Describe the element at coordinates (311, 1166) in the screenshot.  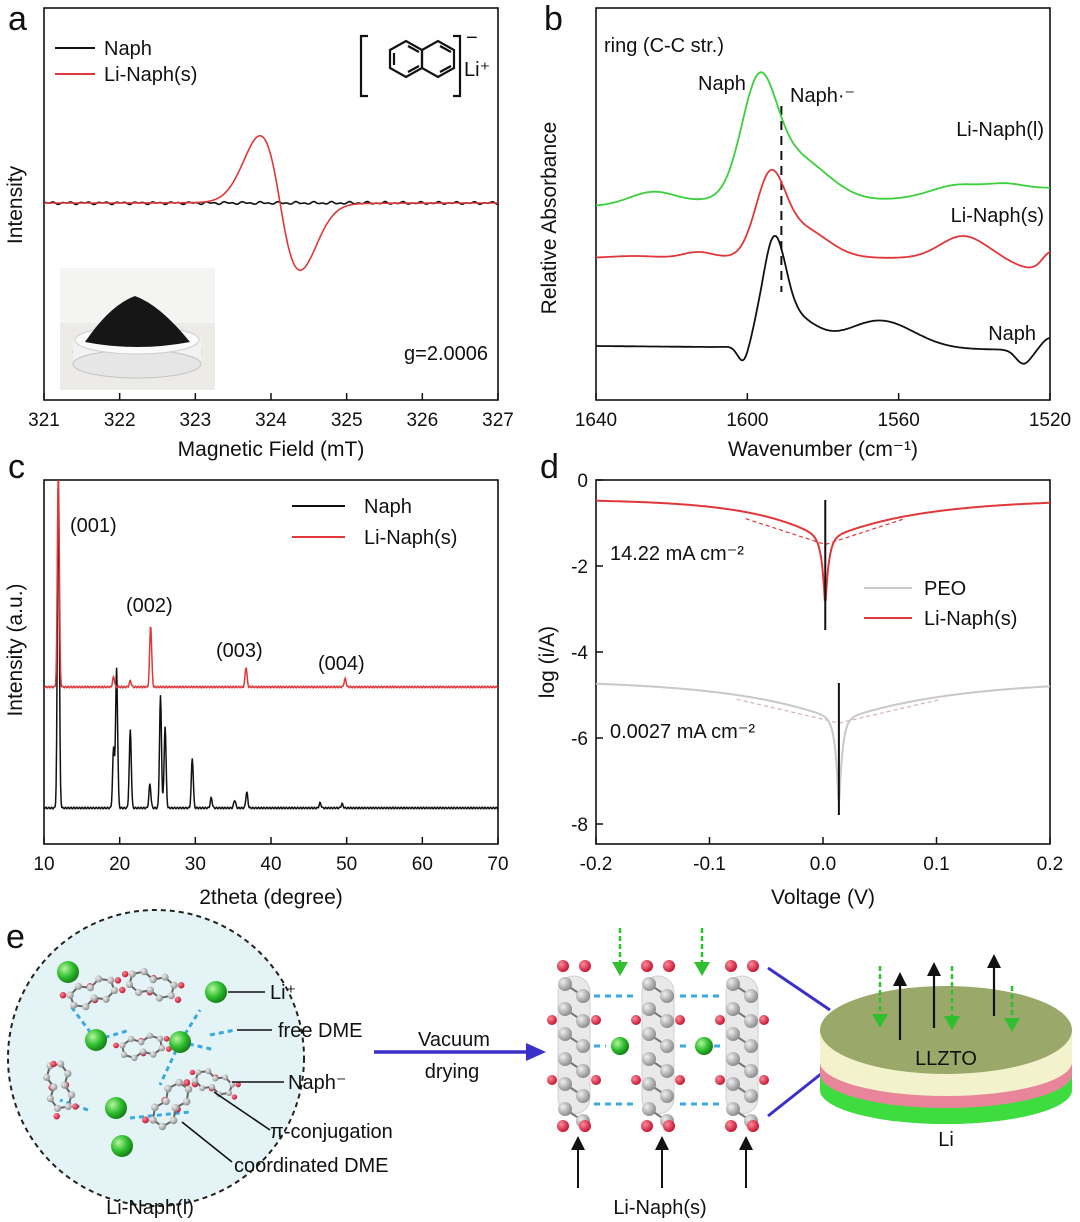
I see `coordinated-dme-label: coordinated DME` at that location.